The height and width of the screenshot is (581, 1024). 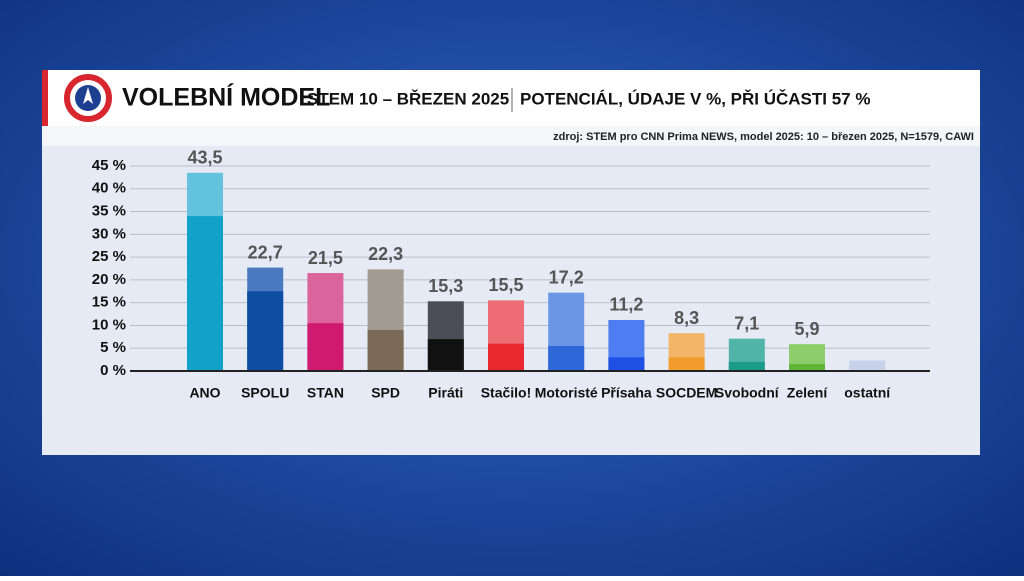 I want to click on value-label: 5,9, so click(x=806, y=329).